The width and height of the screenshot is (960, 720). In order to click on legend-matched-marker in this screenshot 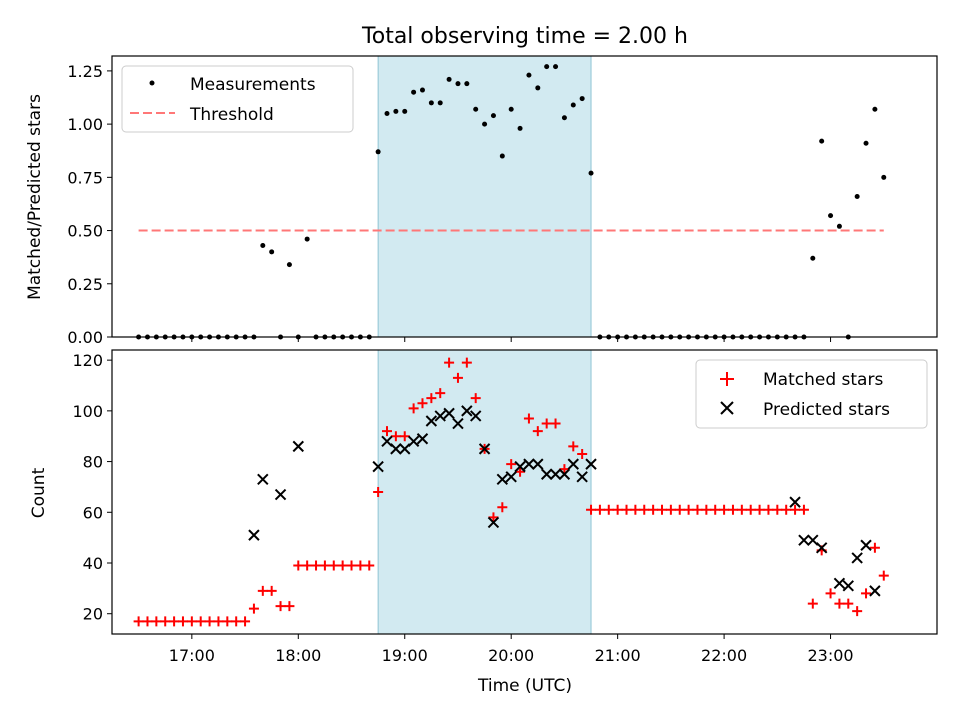, I will do `click(727, 379)`.